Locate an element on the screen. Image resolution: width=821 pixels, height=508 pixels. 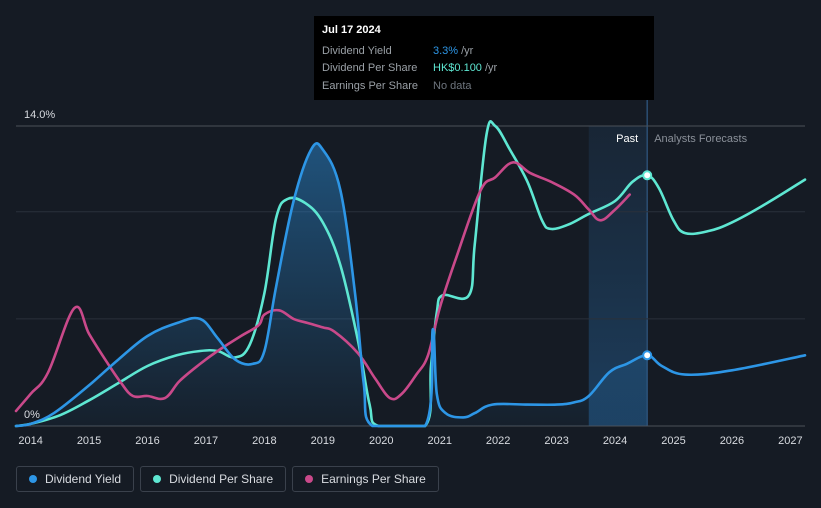
x-tick-label: 2027 is located at coordinates (790, 441).